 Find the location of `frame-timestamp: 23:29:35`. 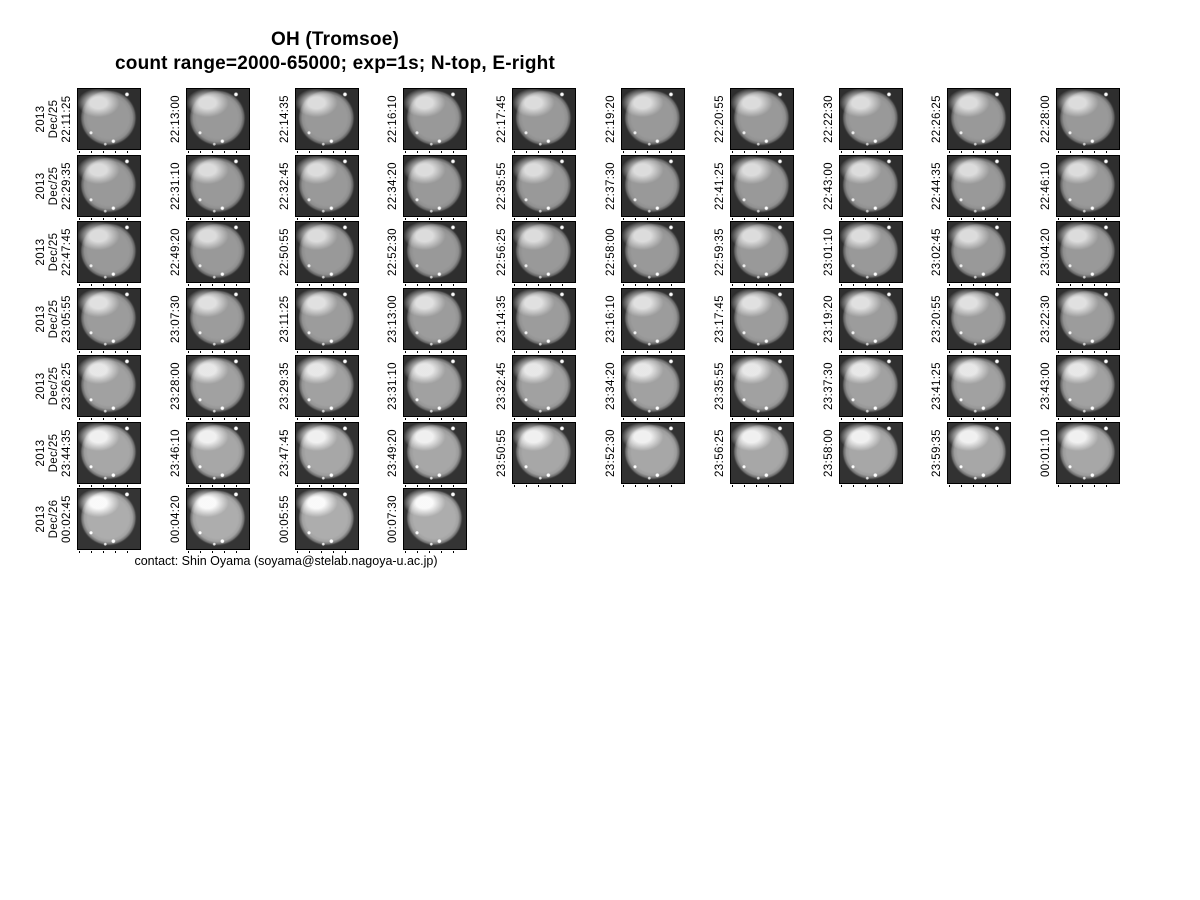

frame-timestamp: 23:29:35 is located at coordinates (284, 385).